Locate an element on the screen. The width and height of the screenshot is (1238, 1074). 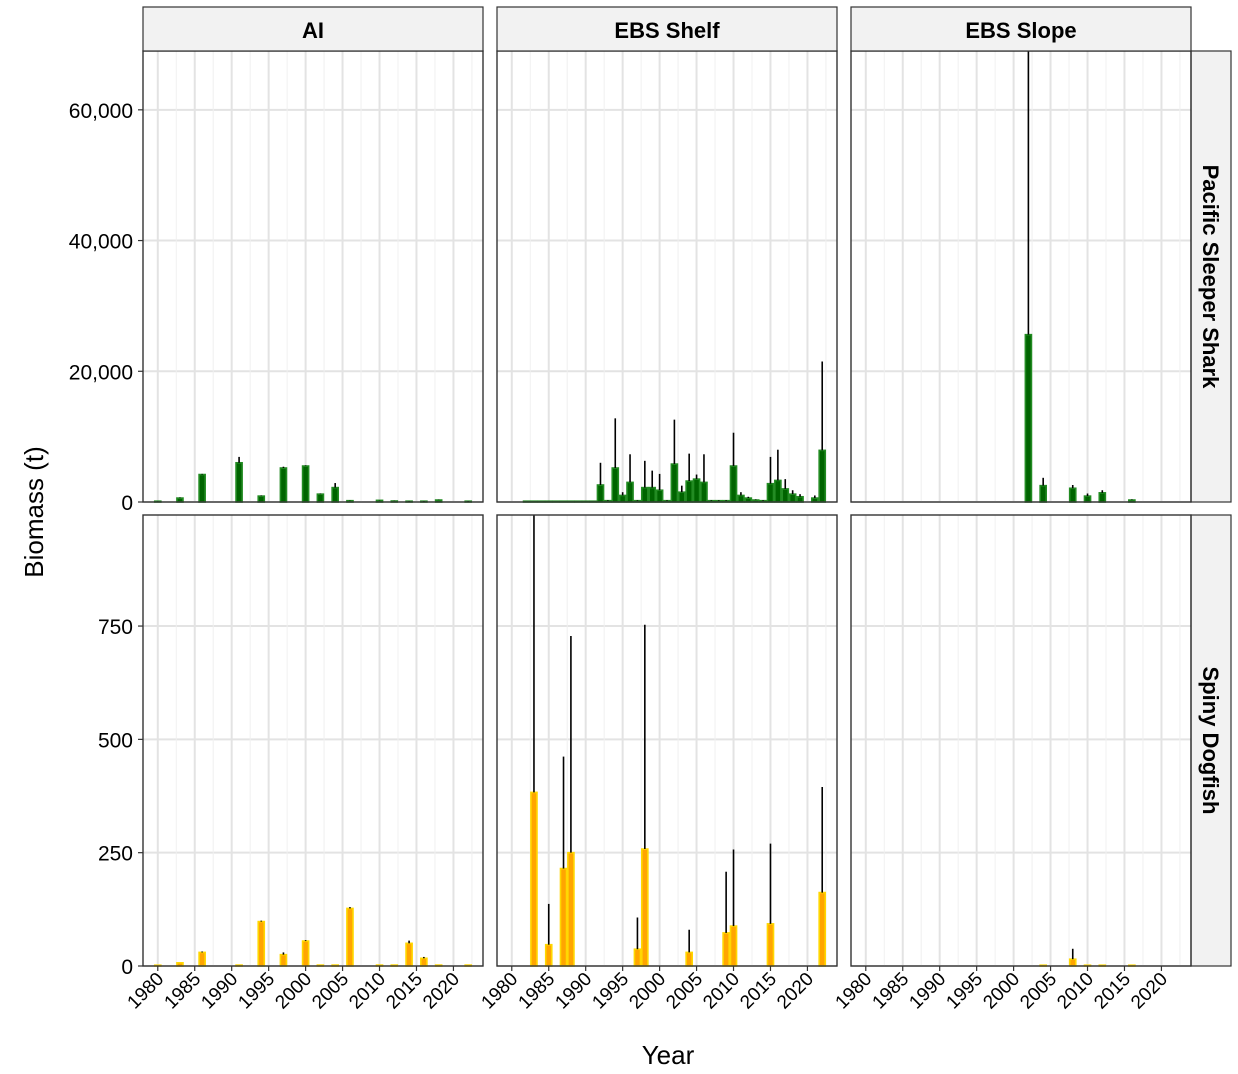
x-tick-label: 1995 is located at coordinates (610, 991).